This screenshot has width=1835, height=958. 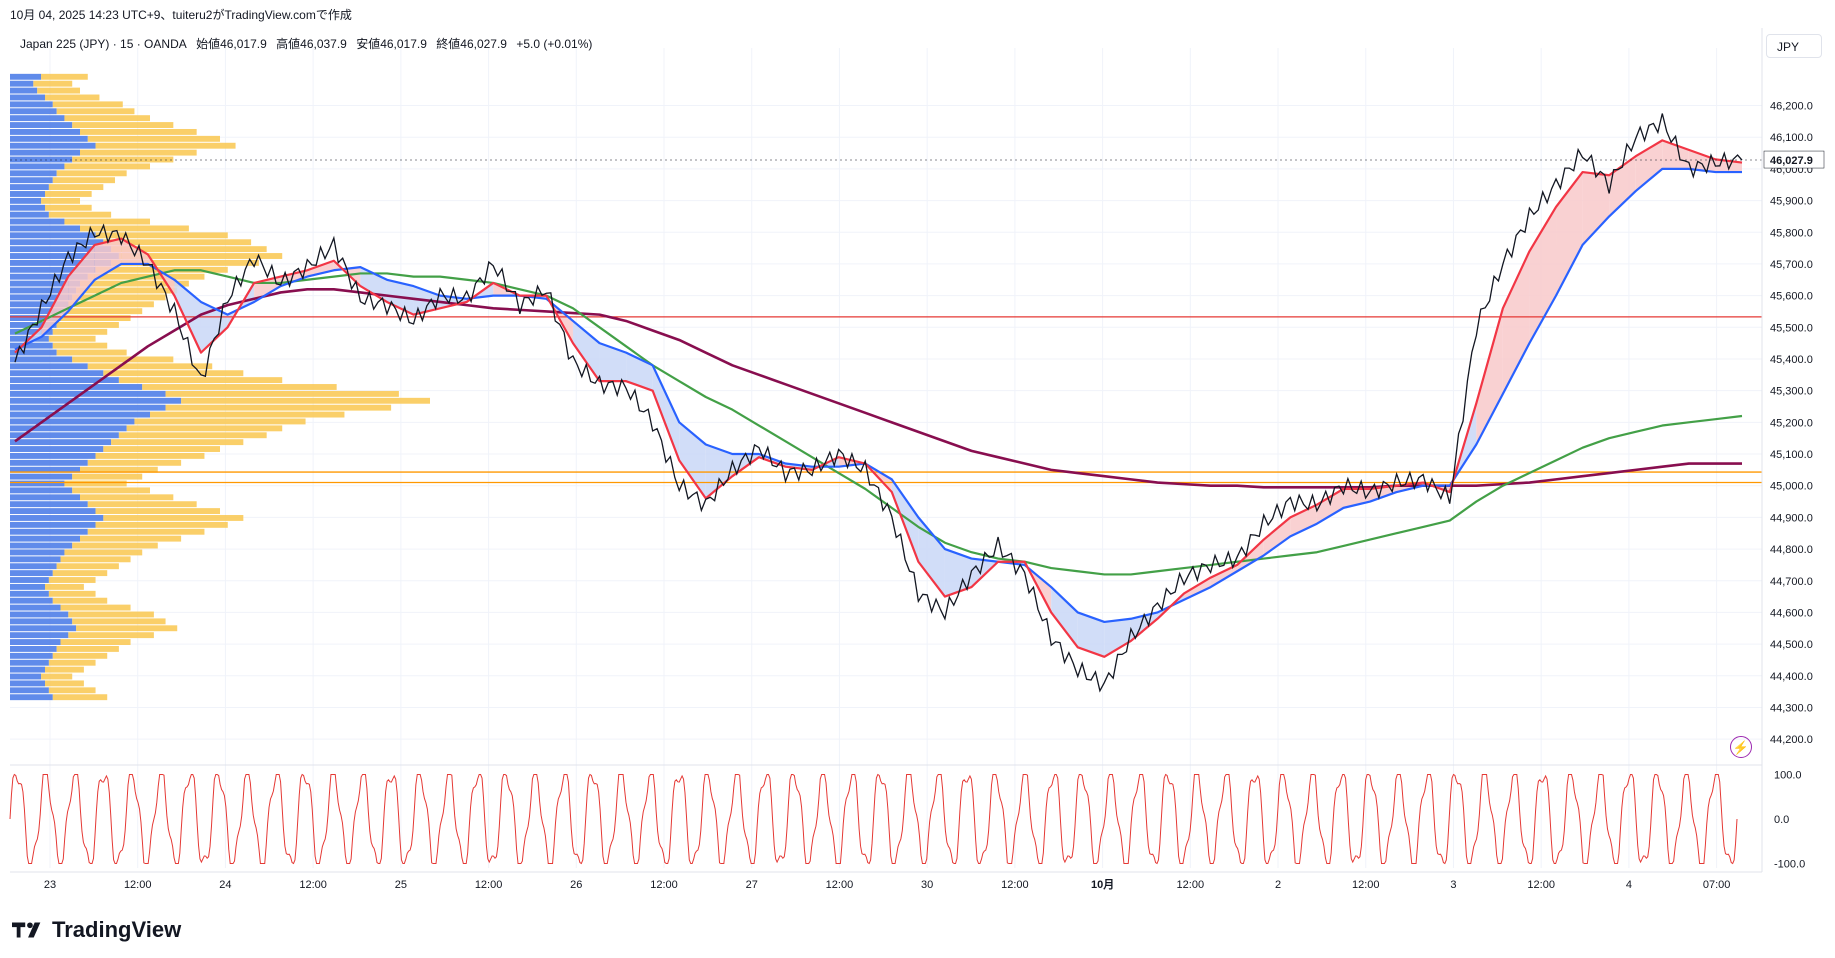 What do you see at coordinates (103, 44) in the screenshot?
I see `symbol-name: Japan 225 (JPY) · 15 · OANDA` at bounding box center [103, 44].